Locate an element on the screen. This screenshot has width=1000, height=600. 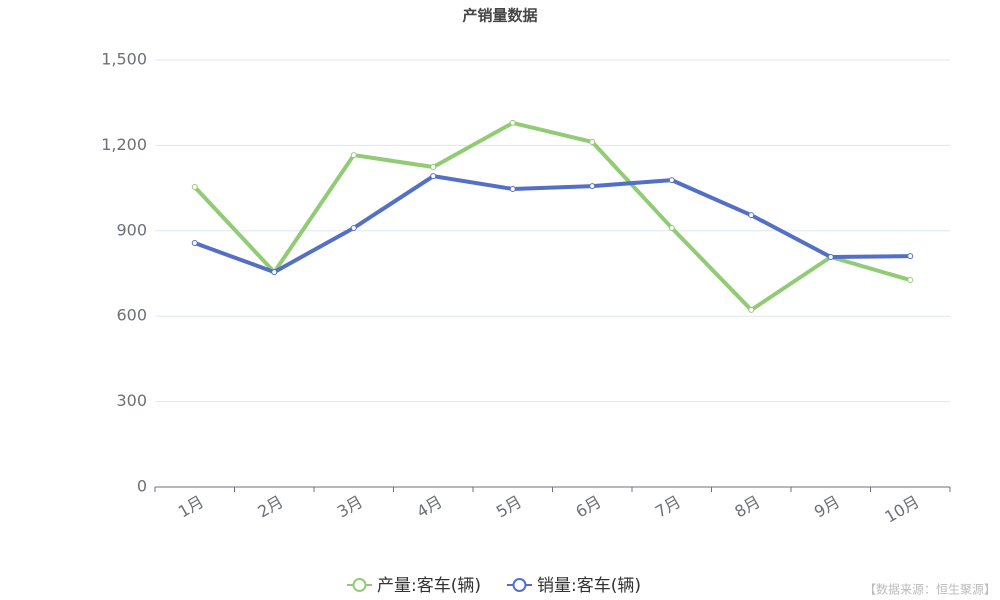
x-tick-label: 5月 is located at coordinates (509, 507).